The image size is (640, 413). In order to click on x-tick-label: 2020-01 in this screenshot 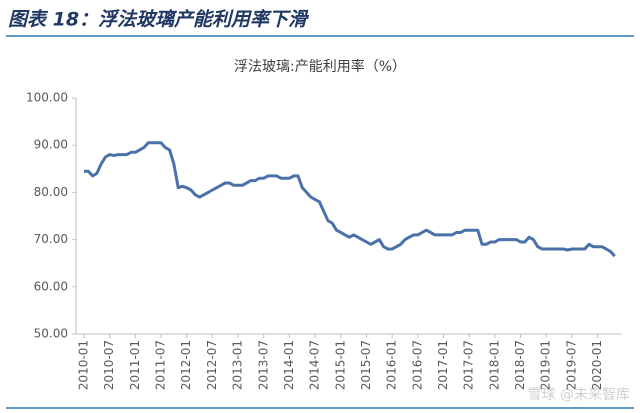, I will do `click(597, 365)`.